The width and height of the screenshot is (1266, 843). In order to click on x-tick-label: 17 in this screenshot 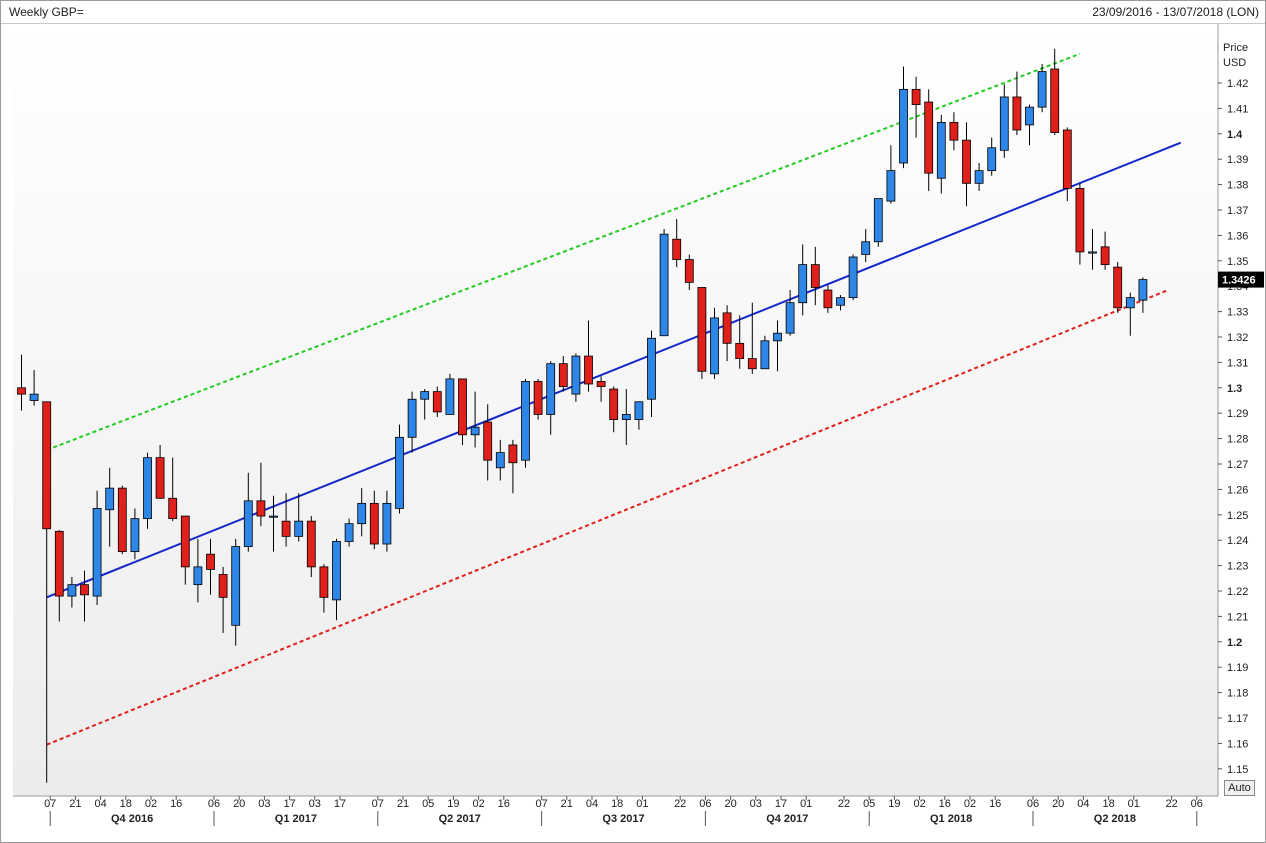, I will do `click(289, 804)`.